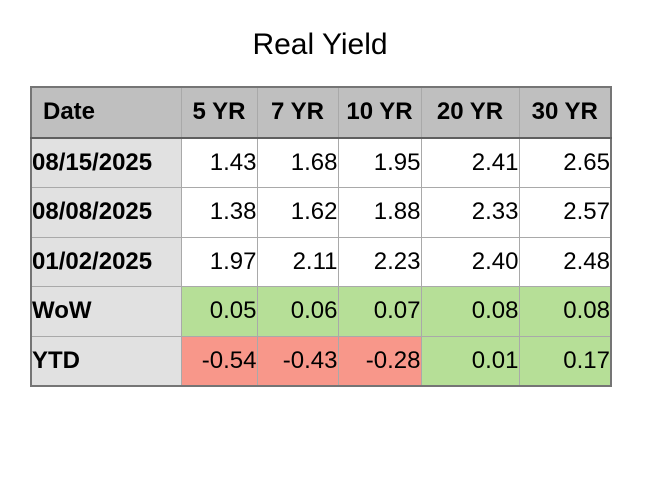  What do you see at coordinates (106, 212) in the screenshot?
I see `row-label: 08/08/2025` at bounding box center [106, 212].